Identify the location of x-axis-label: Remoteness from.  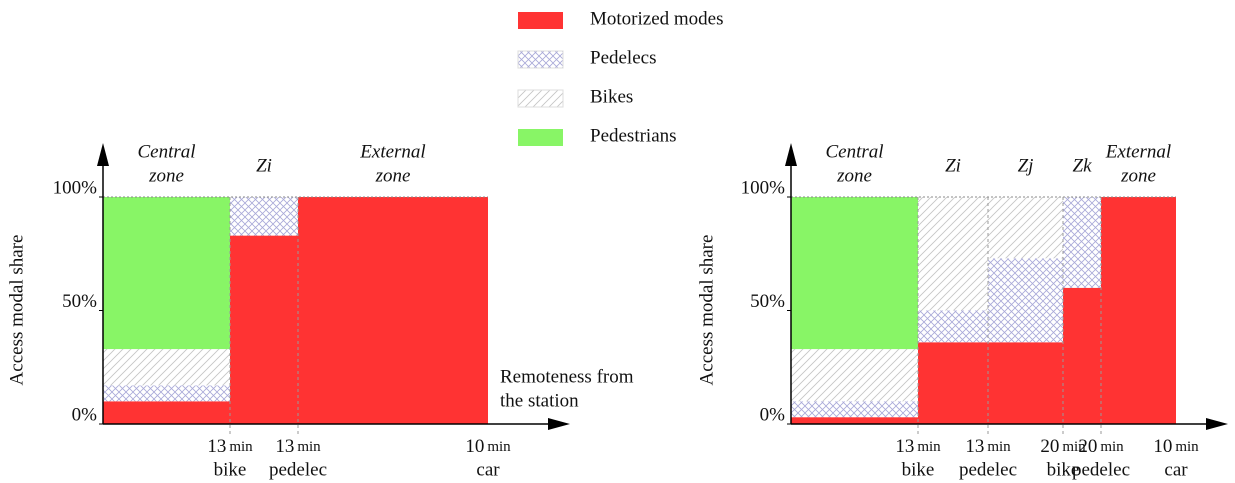
(567, 376).